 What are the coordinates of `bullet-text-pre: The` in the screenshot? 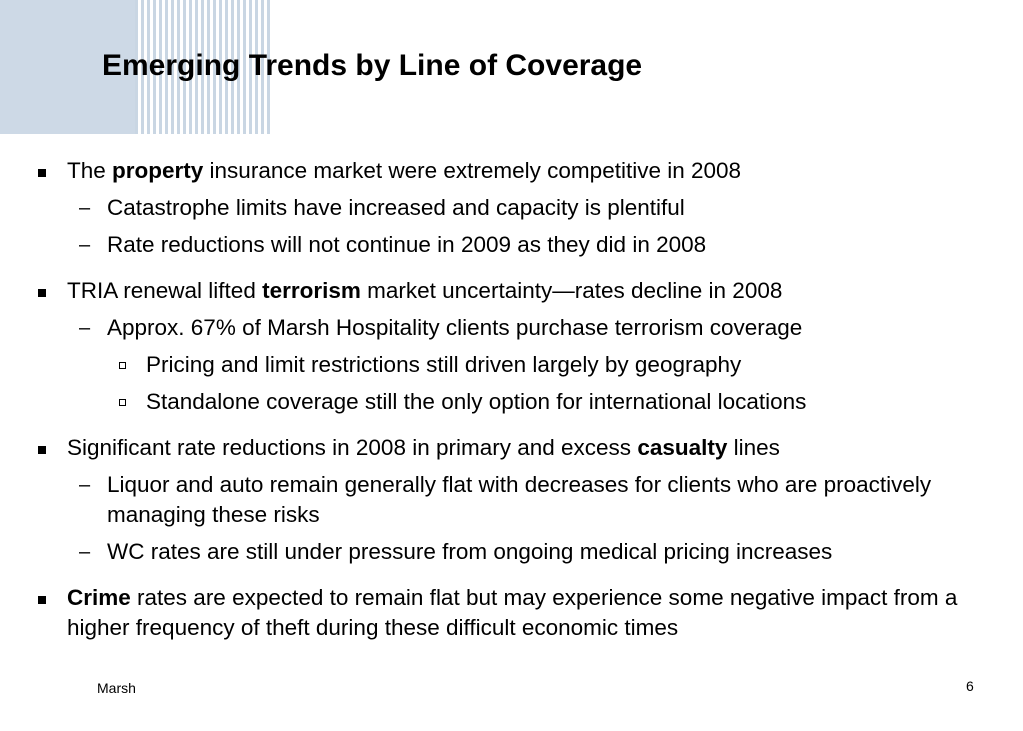 It's located at (90, 170).